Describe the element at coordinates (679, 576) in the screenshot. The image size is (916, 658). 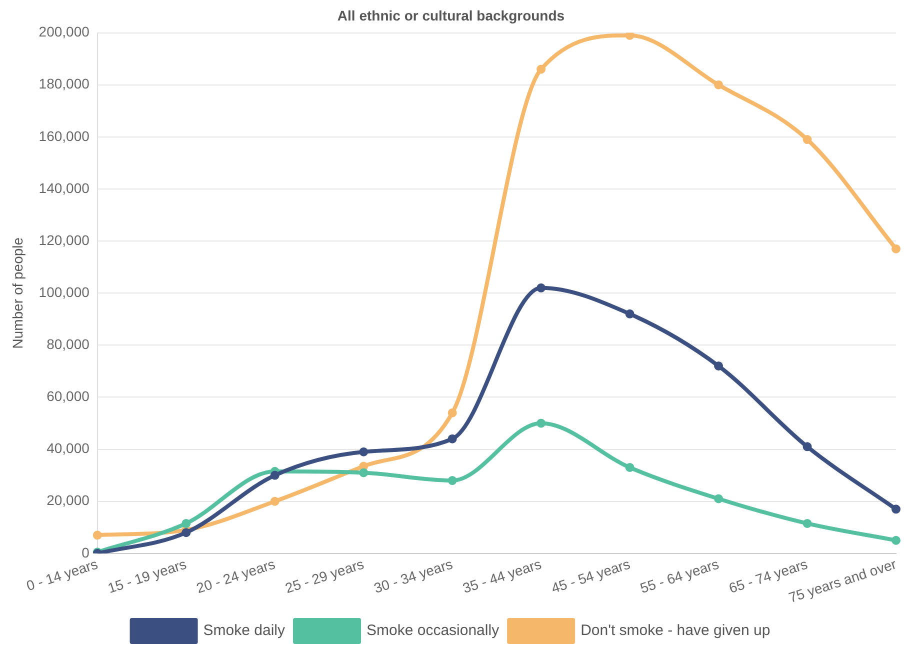
I see `x-tick-label: 55 - 64 years` at that location.